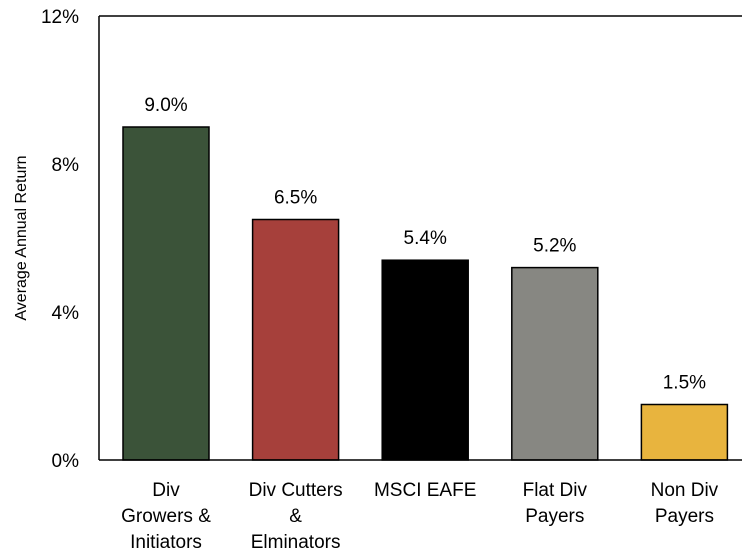  I want to click on category-label: Growers &, so click(166, 516).